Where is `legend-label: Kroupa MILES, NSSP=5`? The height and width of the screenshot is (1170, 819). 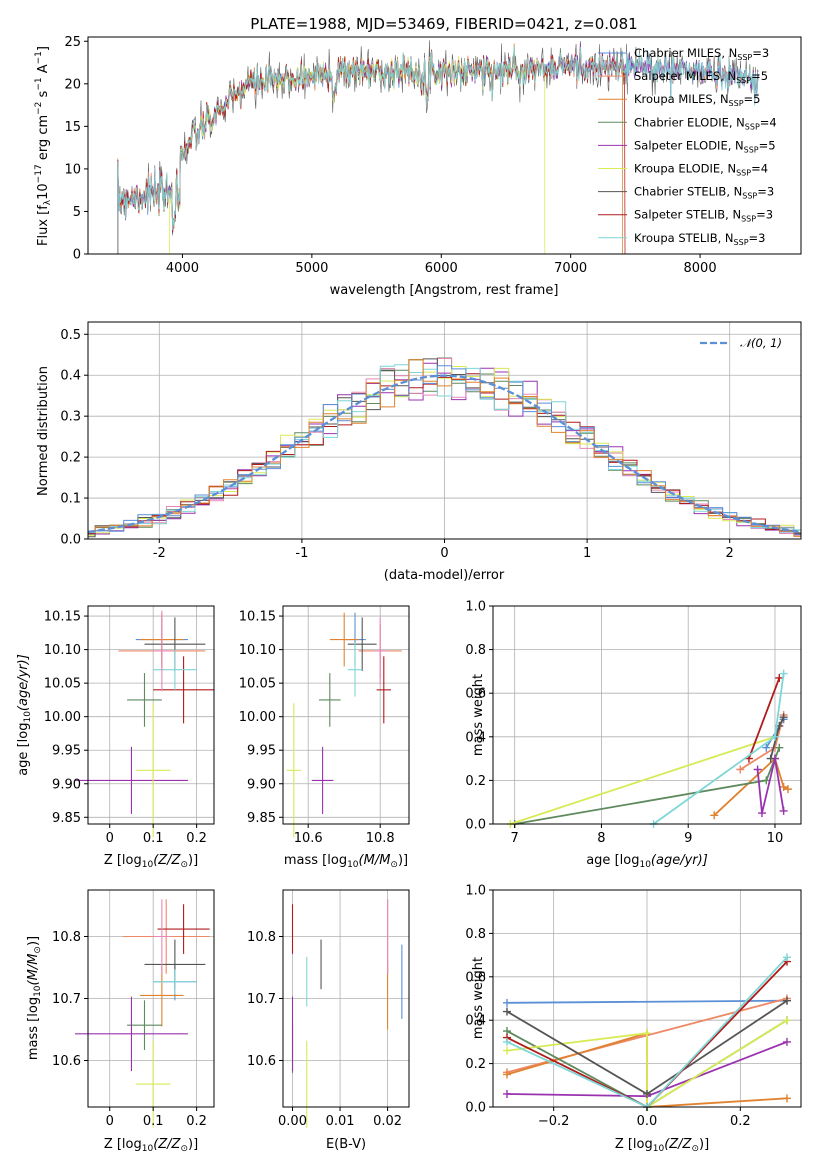 legend-label: Kroupa MILES, NSSP=5 is located at coordinates (697, 100).